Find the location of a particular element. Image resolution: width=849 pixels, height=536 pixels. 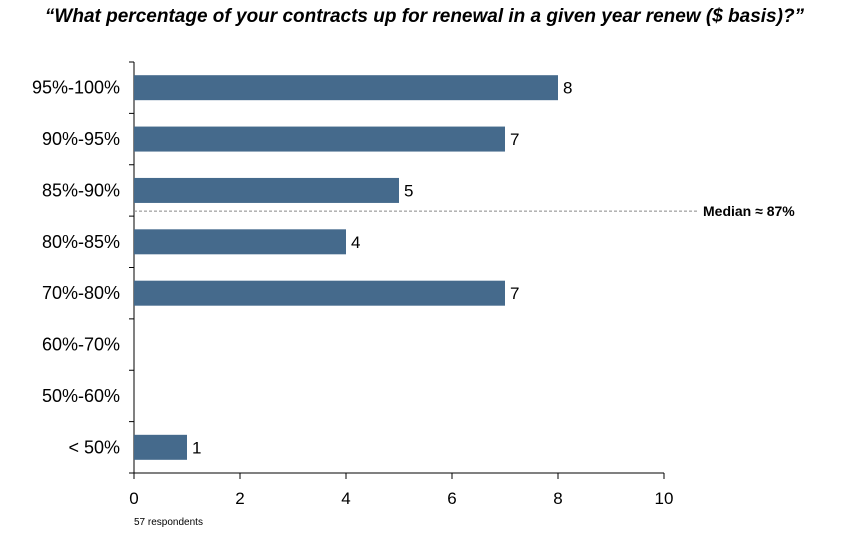

category-label: 80%-85% is located at coordinates (81, 242).